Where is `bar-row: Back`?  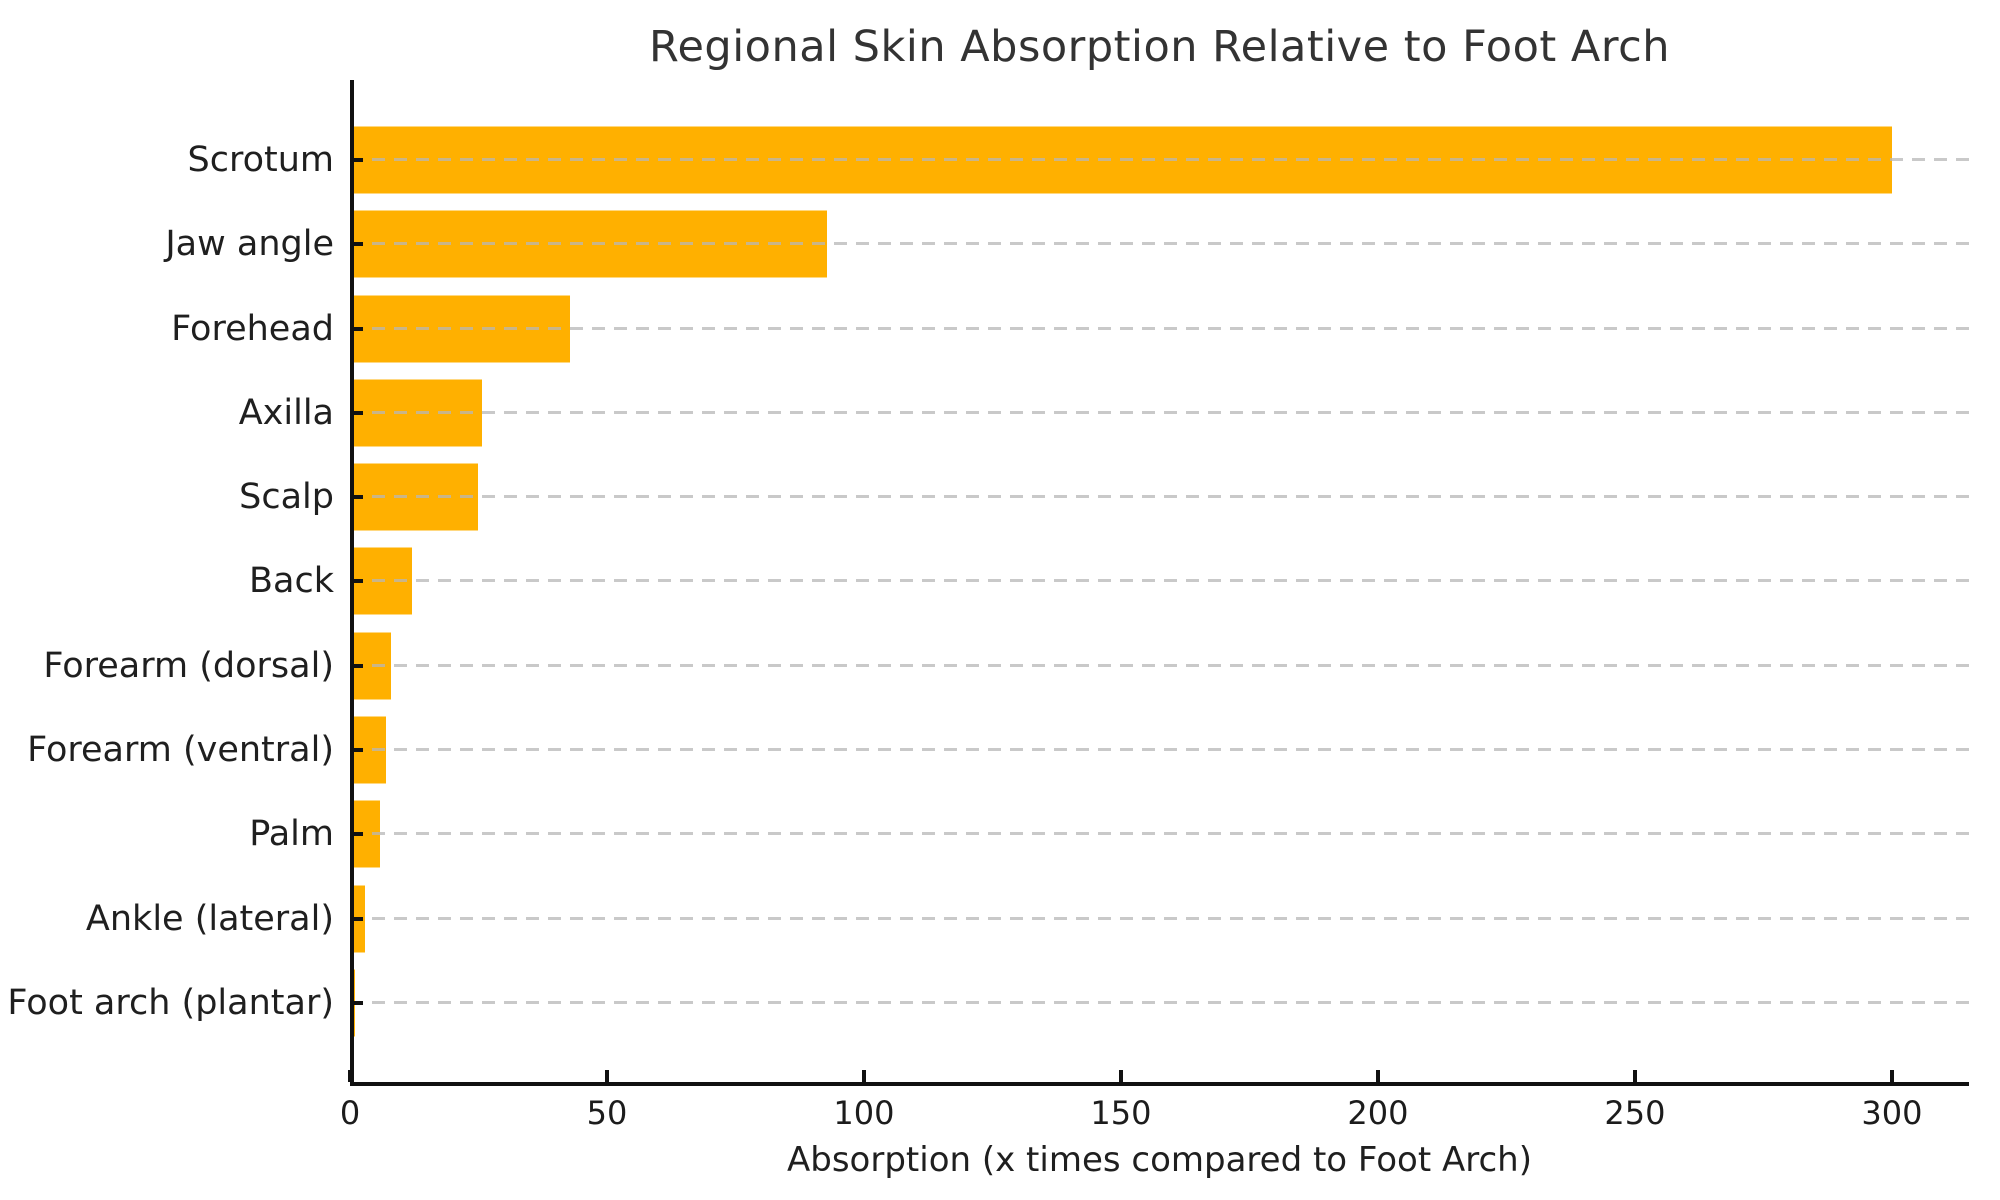 bar-row: Back is located at coordinates (1109, 581).